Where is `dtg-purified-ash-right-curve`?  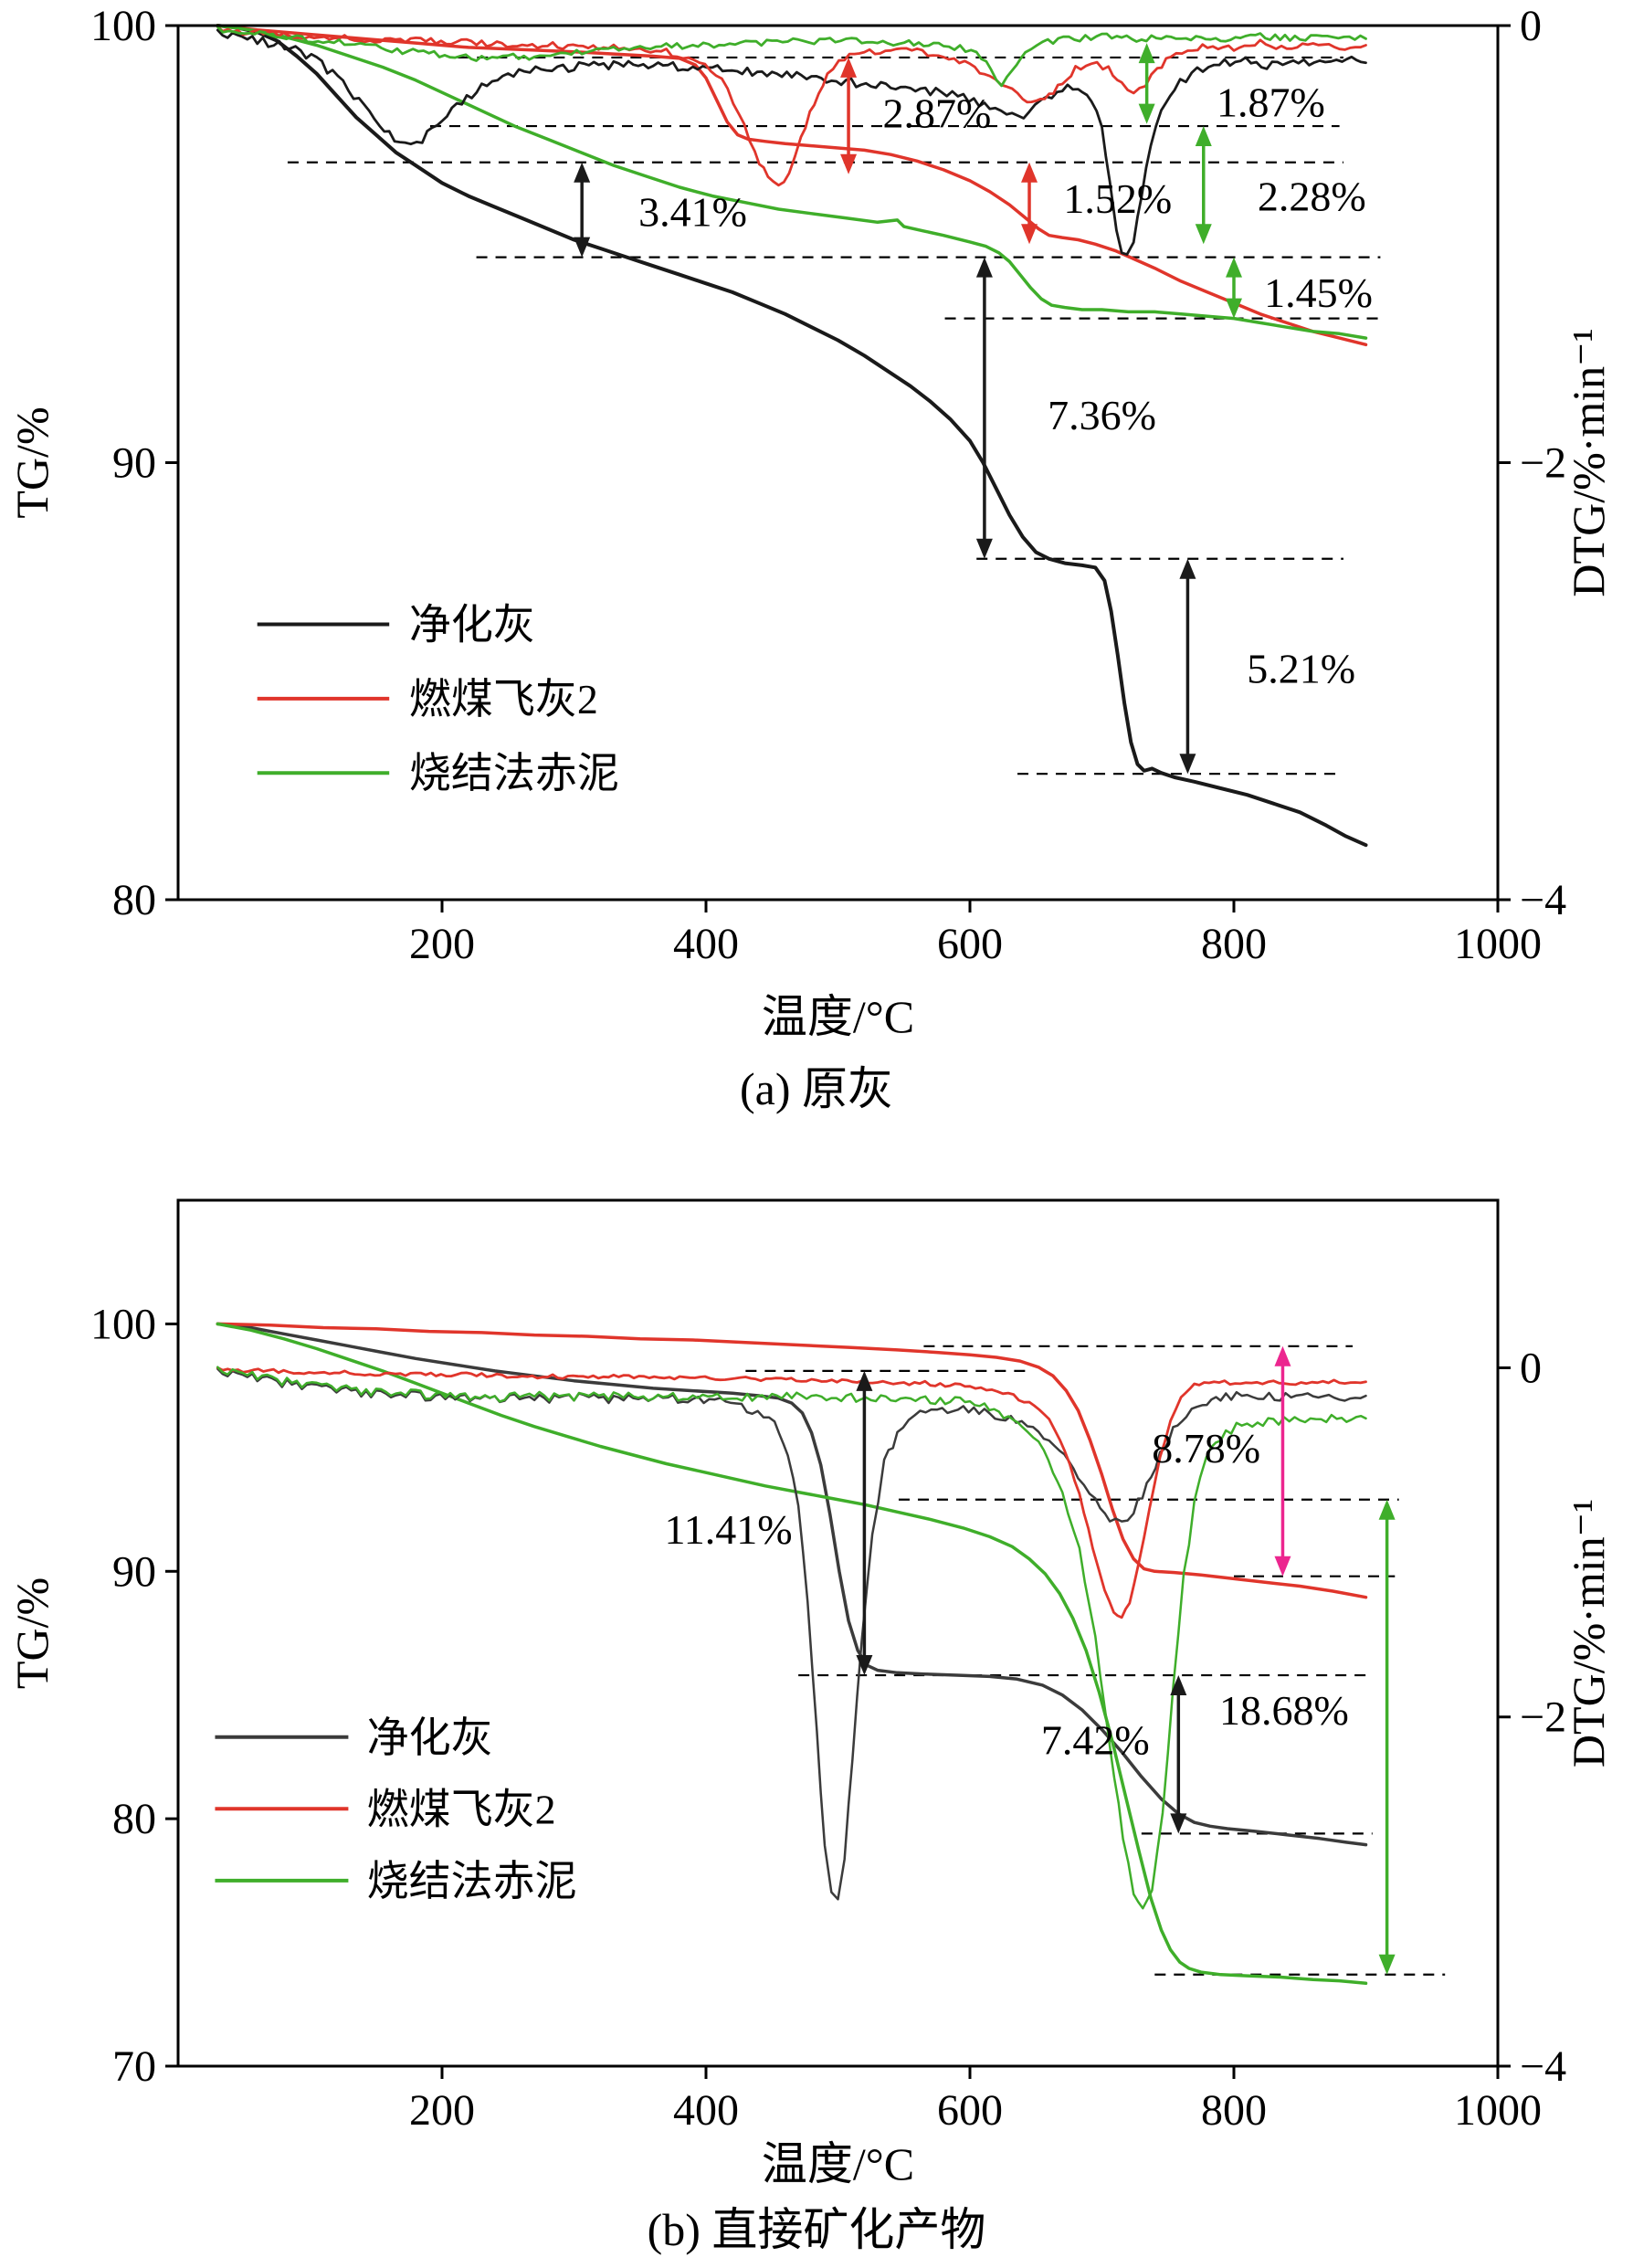 dtg-purified-ash-right-curve is located at coordinates (791, 142).